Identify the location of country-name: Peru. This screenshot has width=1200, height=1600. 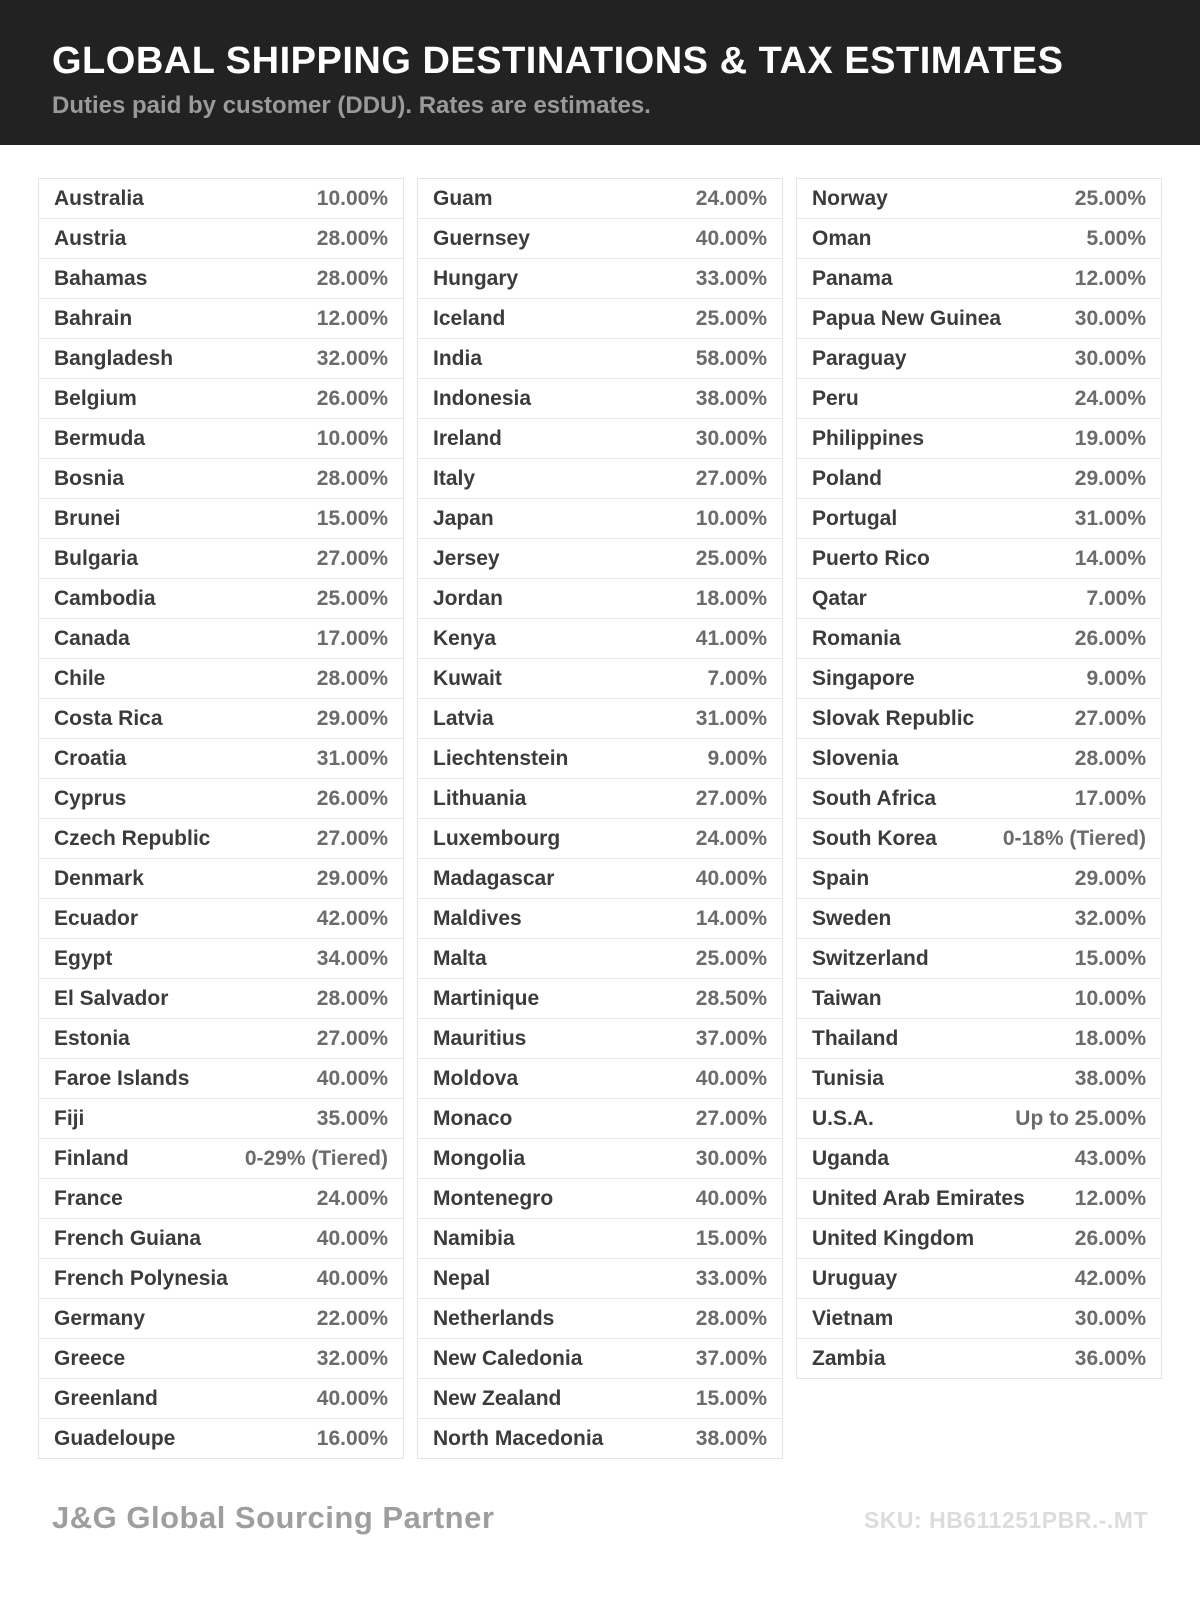
(835, 398).